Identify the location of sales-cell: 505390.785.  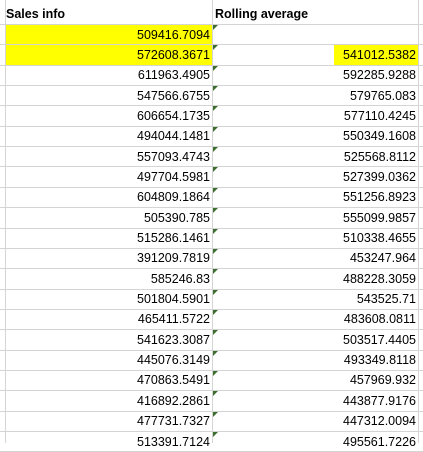
(176, 217).